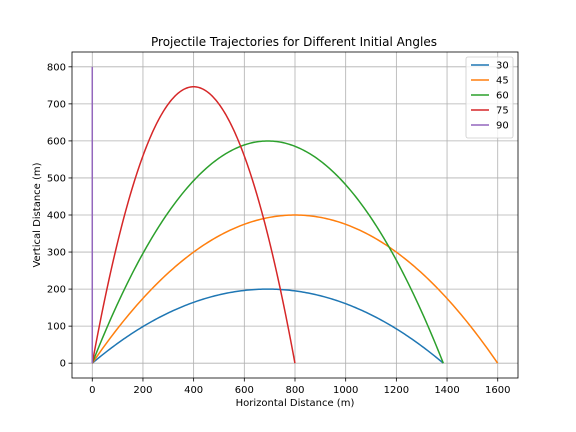 This screenshot has width=576, height=432. I want to click on y-tick-label: 100, so click(56, 327).